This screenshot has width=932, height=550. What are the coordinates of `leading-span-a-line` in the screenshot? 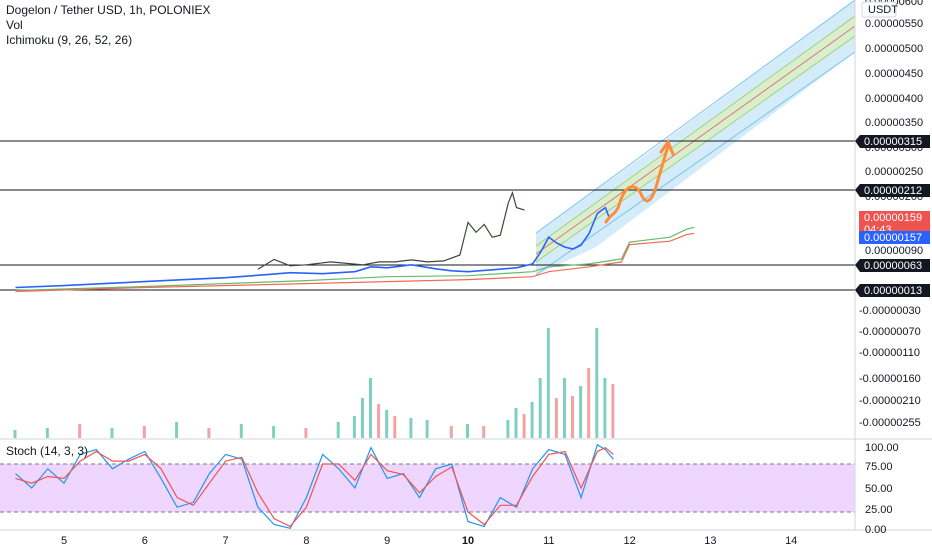 It's located at (355, 259).